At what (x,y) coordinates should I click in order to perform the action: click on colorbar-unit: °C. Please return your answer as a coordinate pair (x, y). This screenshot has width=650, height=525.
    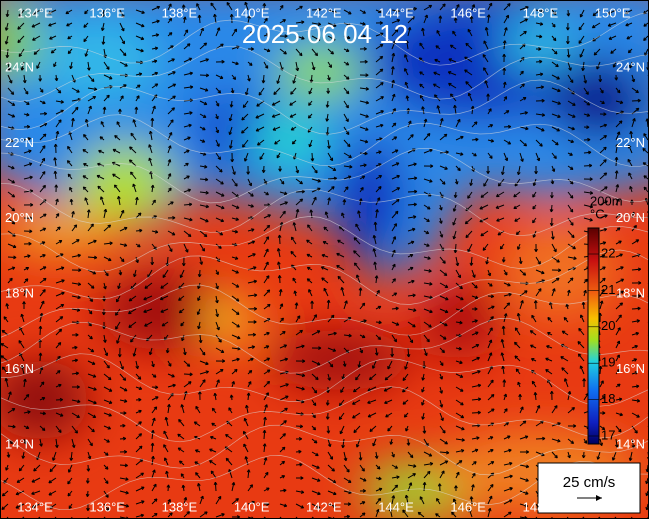
    Looking at the image, I should click on (597, 213).